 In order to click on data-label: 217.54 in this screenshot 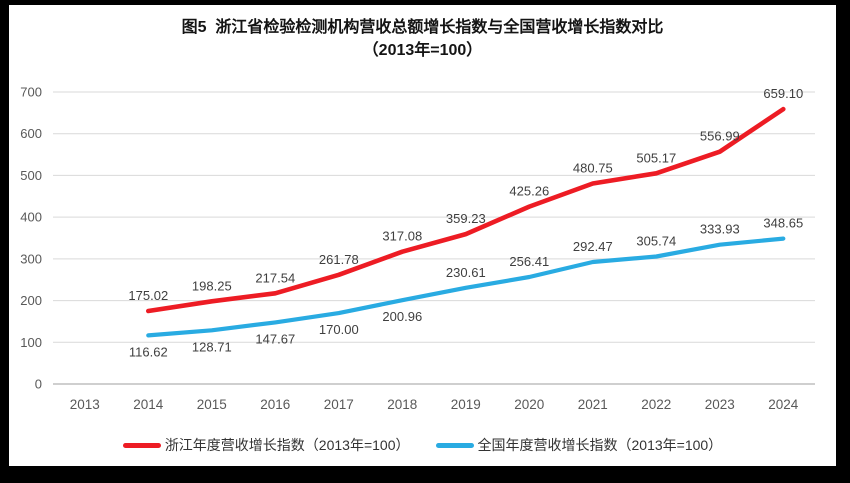, I will do `click(275, 277)`.